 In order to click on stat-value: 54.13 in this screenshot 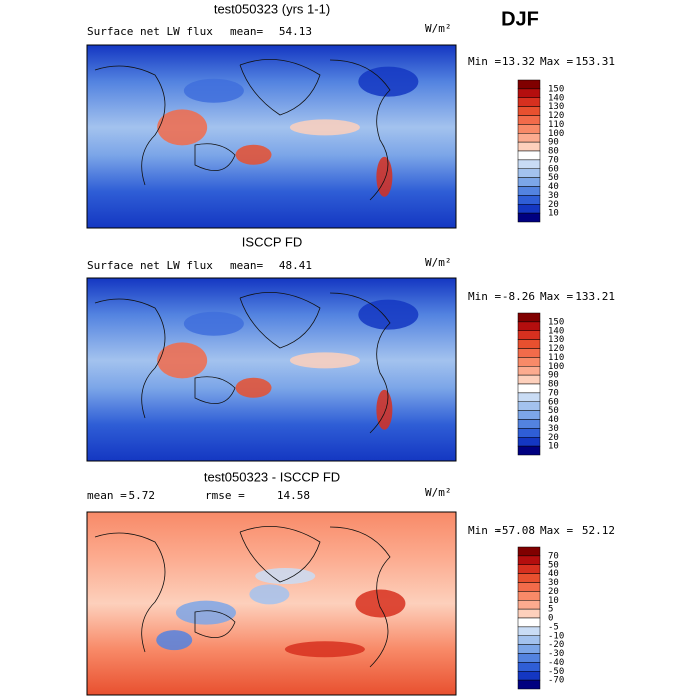, I will do `click(295, 31)`.